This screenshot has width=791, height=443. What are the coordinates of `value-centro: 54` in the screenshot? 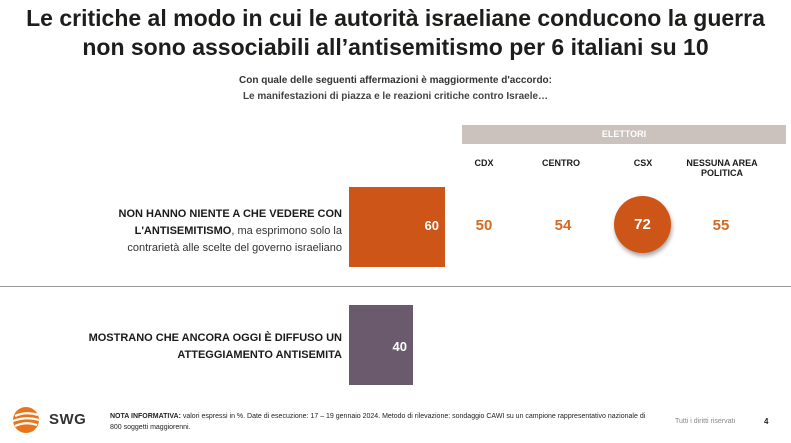 It's located at (563, 225).